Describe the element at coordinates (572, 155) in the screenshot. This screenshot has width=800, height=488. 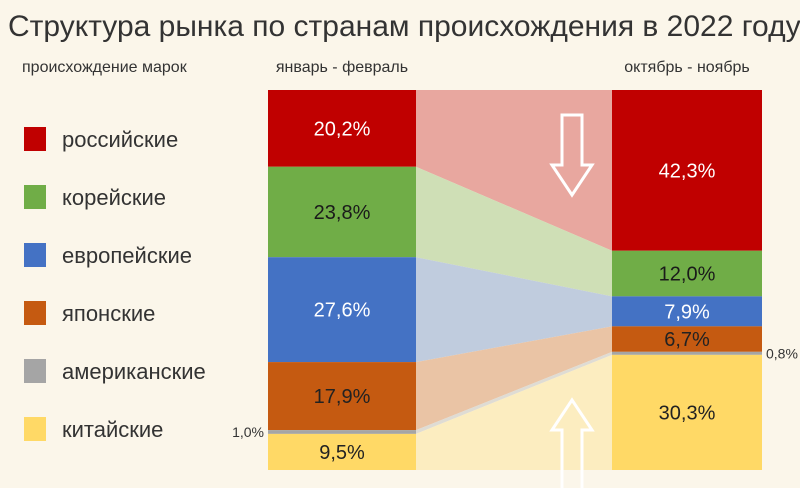
I see `arrow-down-0-icon` at that location.